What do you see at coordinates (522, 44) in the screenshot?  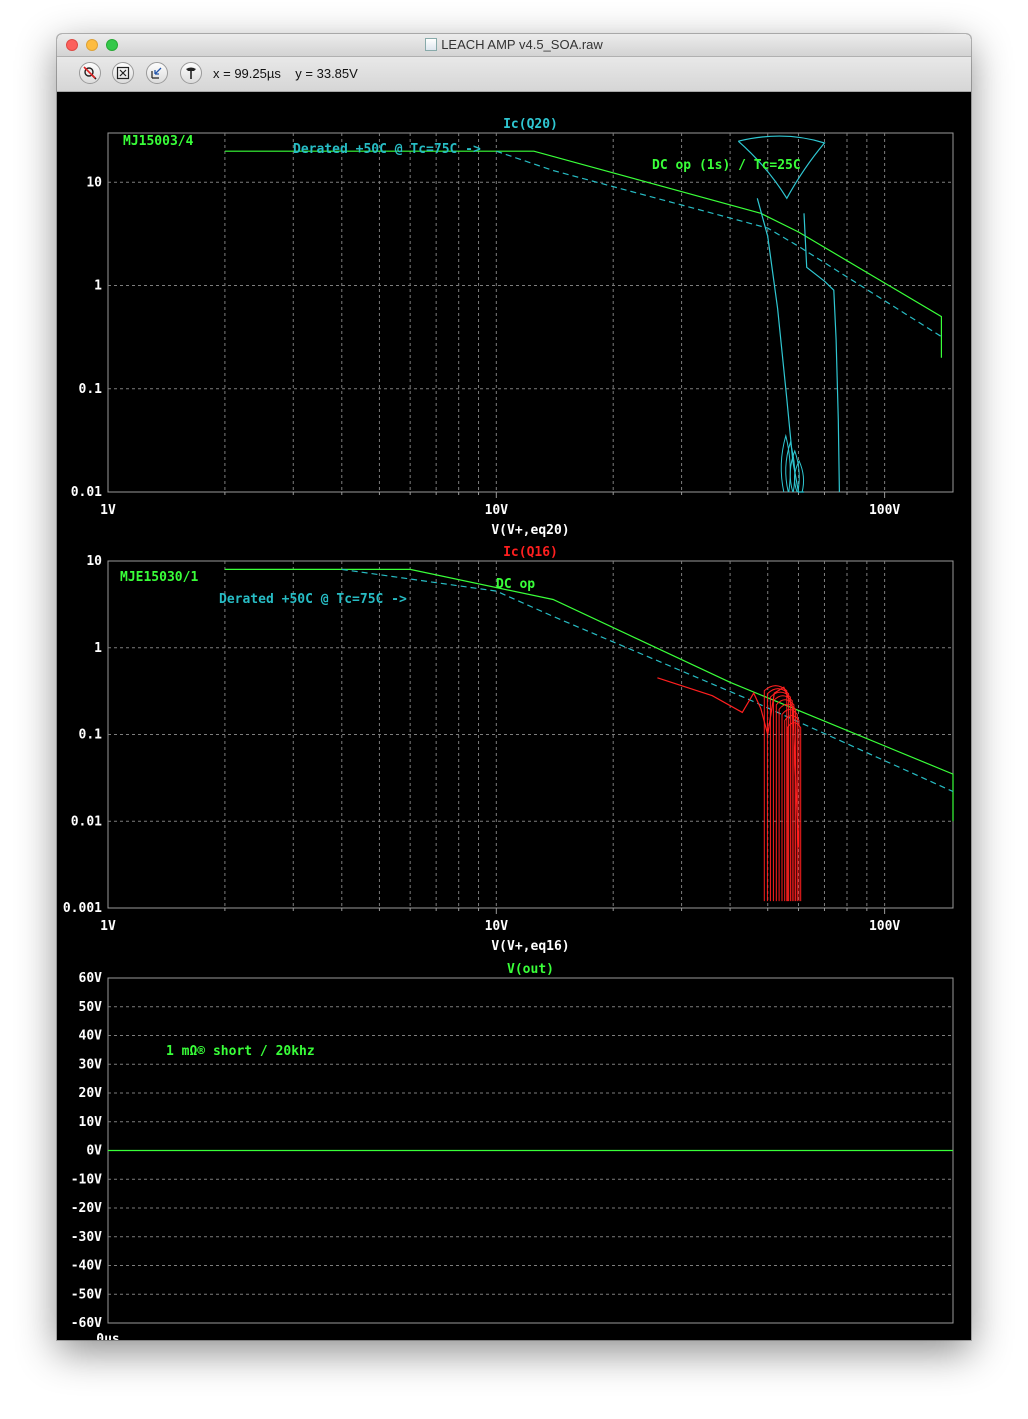 I see `window-title: LEACH AMP v4.5_SOA.raw` at bounding box center [522, 44].